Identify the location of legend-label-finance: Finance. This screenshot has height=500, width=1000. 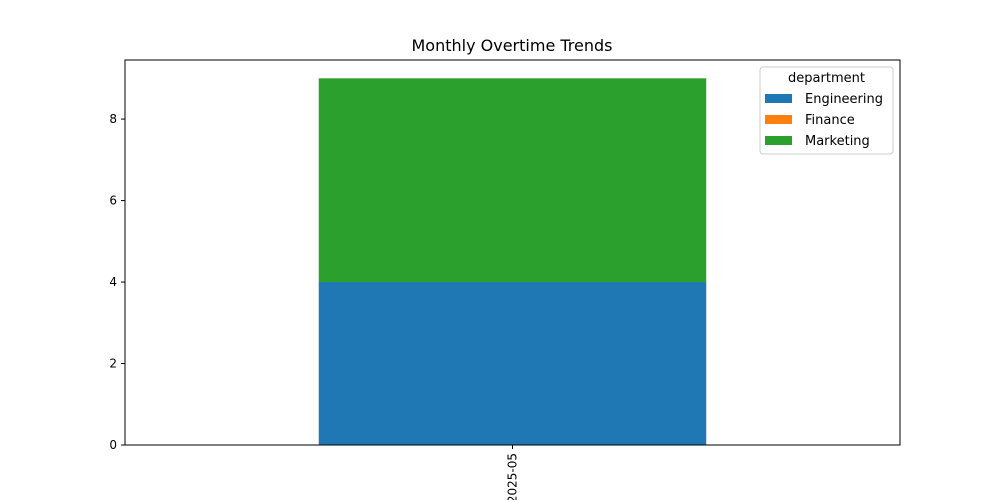
(830, 120).